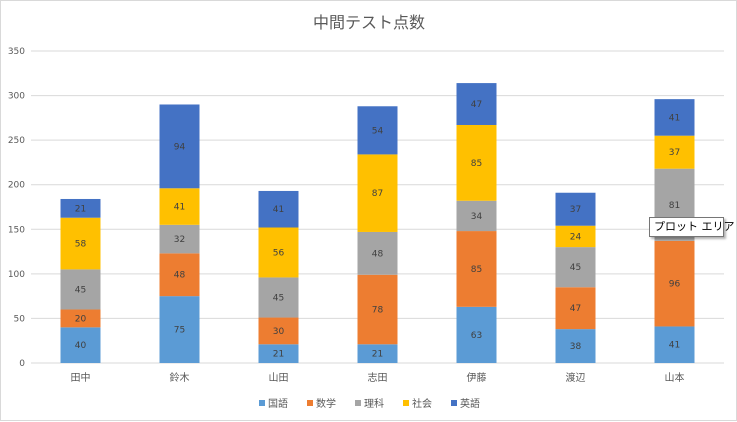 This screenshot has height=422, width=737. What do you see at coordinates (692, 227) in the screenshot?
I see `plot-area-tooltip: プロット エリア` at bounding box center [692, 227].